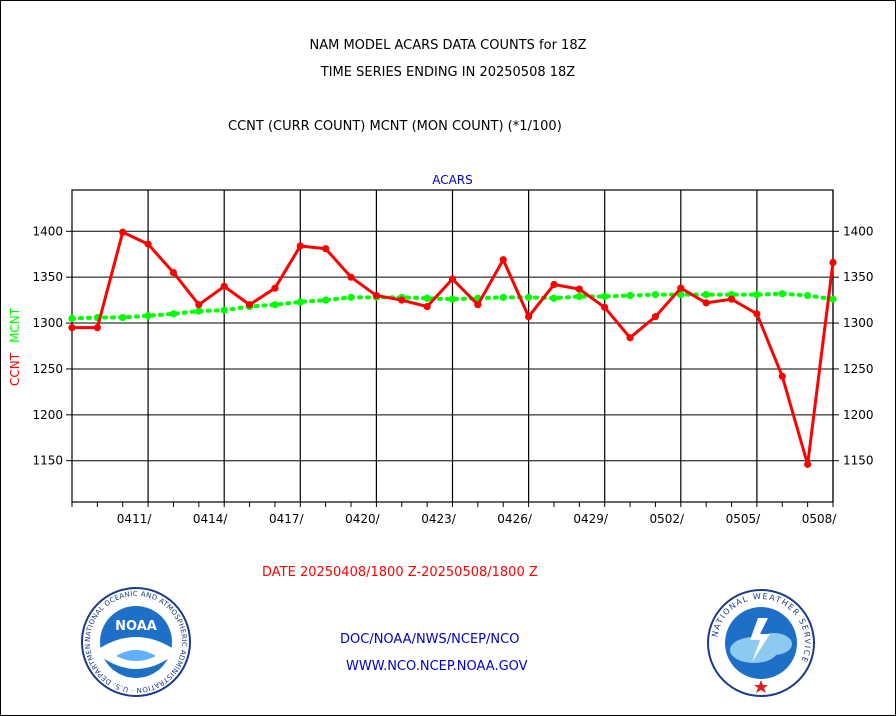  I want to click on y-tick-label-right: 1400, so click(858, 231).